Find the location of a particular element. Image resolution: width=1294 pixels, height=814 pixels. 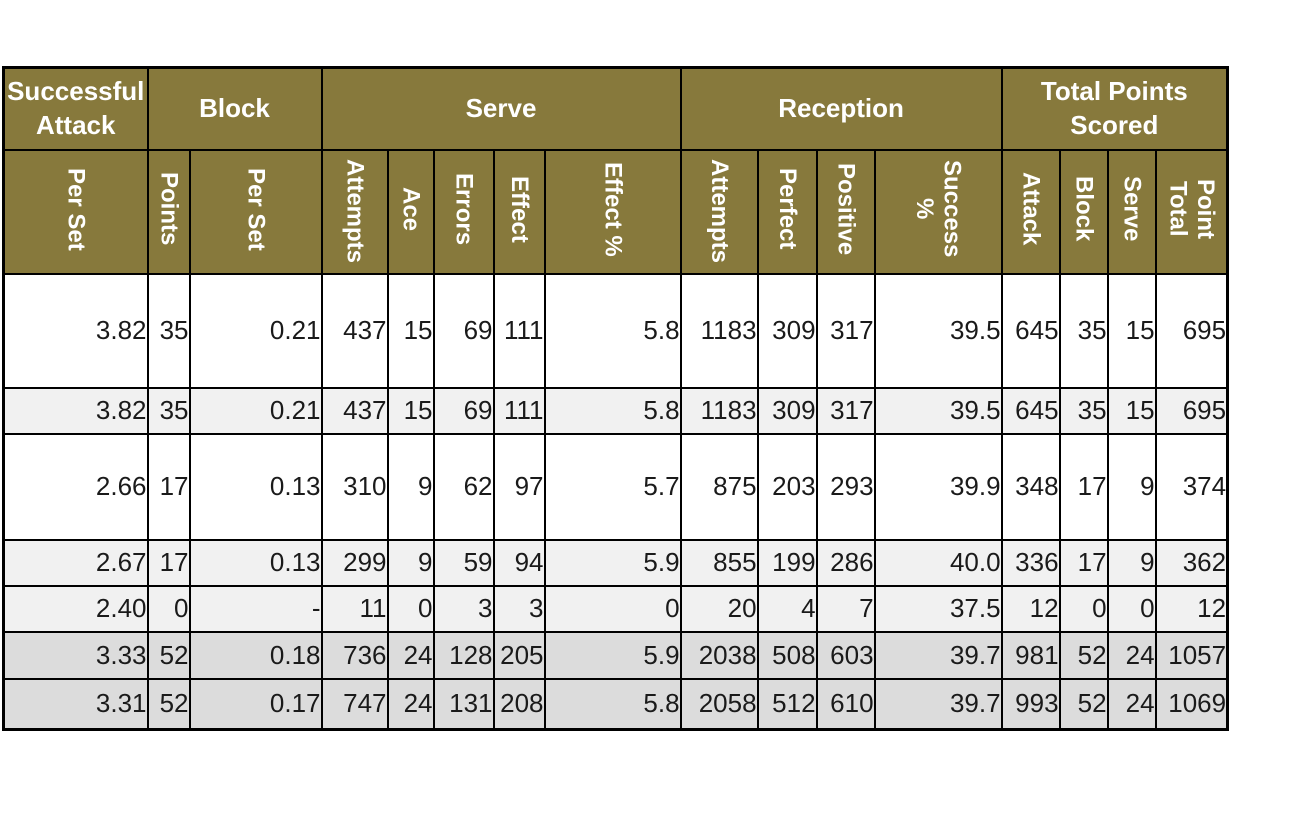

column-header-label: Effect % is located at coordinates (613, 209).